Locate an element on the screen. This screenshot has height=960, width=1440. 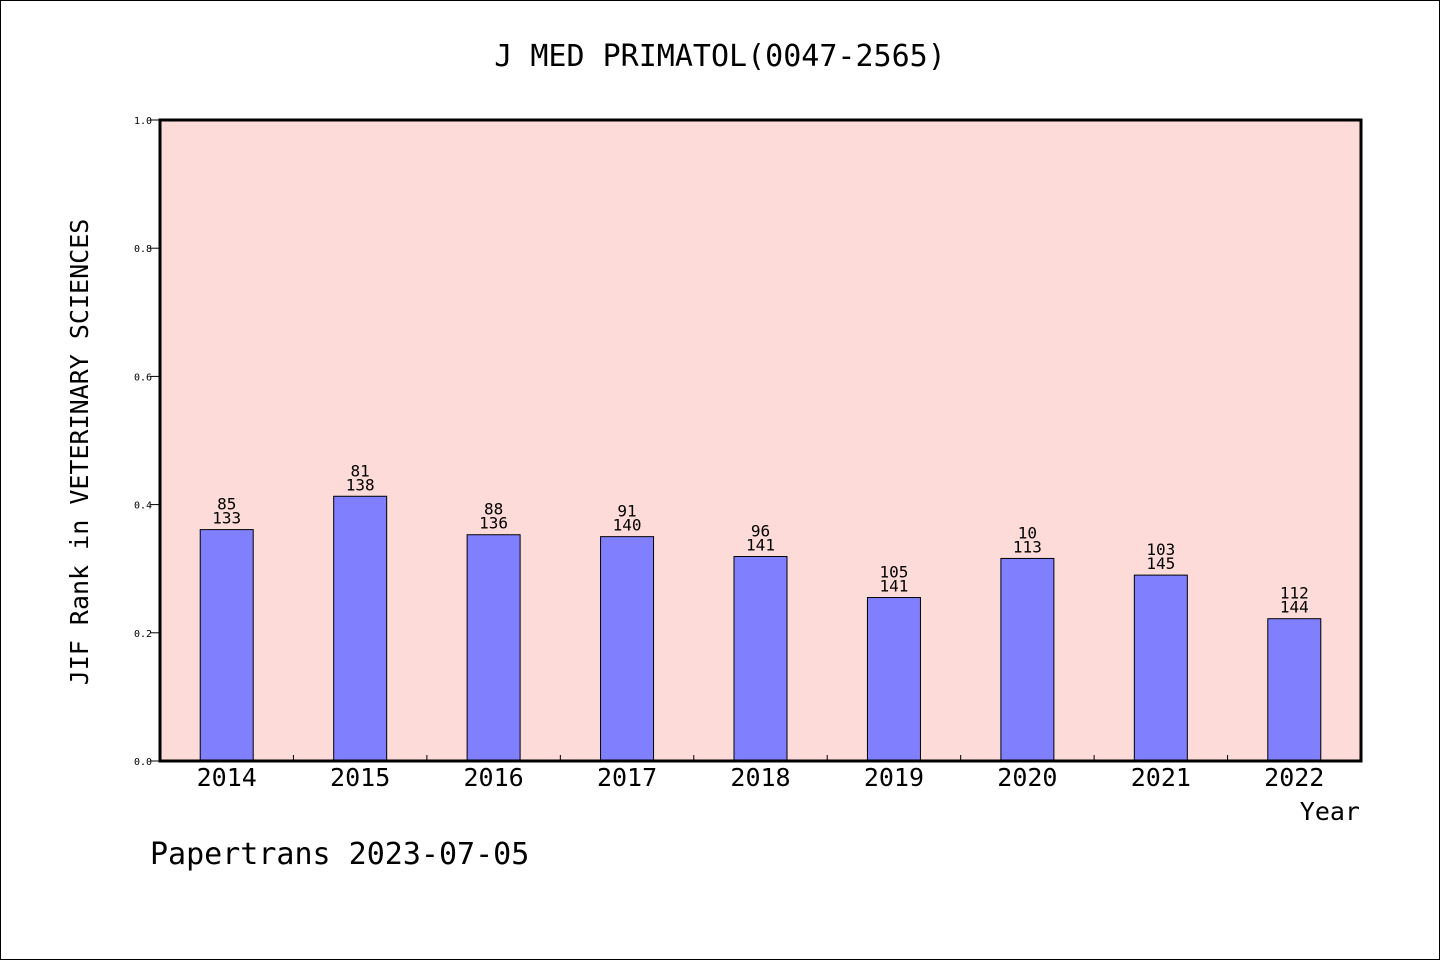
y-tick-label: 0.2 is located at coordinates (143, 634).